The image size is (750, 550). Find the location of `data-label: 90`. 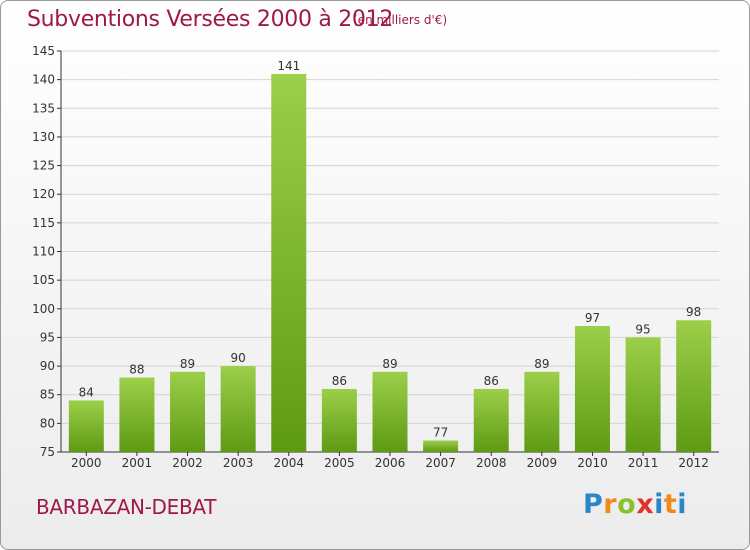

data-label: 90 is located at coordinates (238, 358).